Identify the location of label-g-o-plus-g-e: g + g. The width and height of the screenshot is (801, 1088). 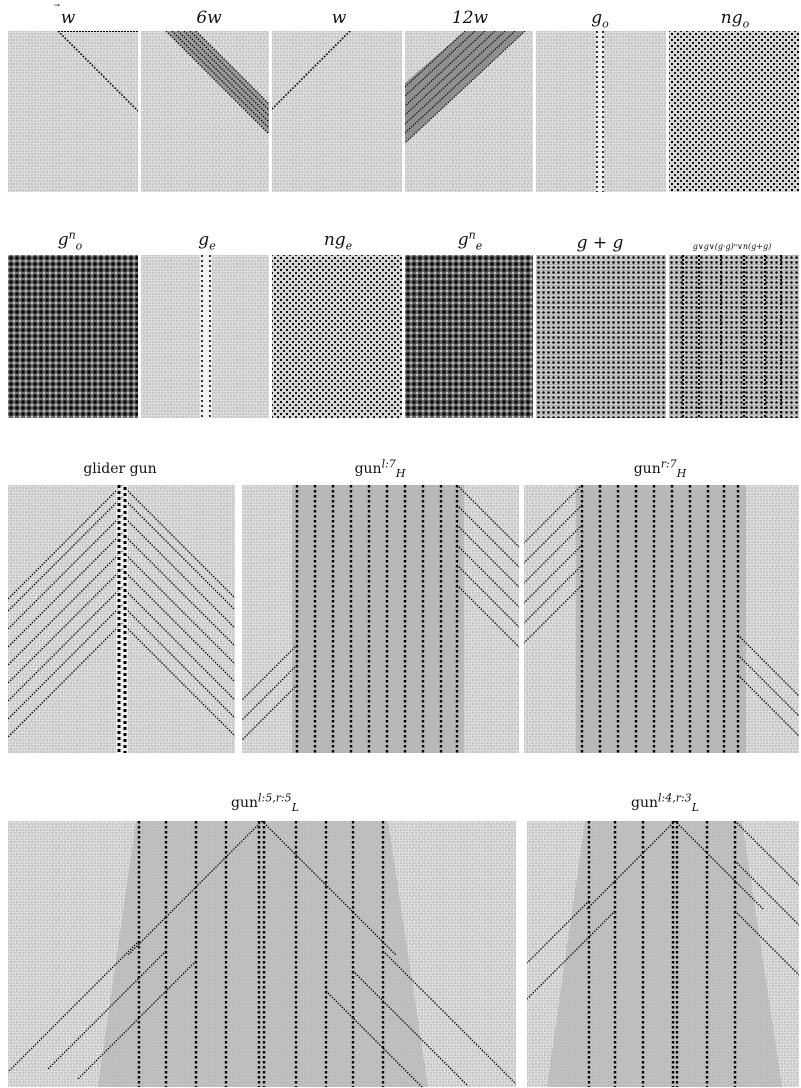
(600, 243).